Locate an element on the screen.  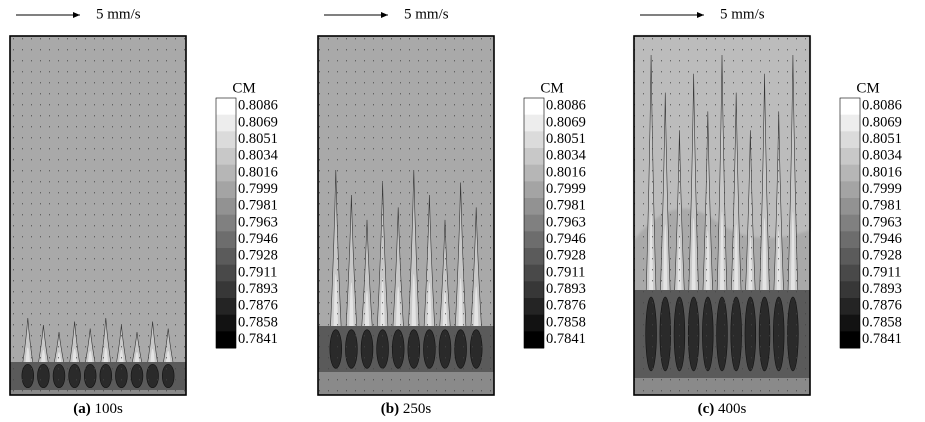
caption-label: (c) is located at coordinates (706, 409).